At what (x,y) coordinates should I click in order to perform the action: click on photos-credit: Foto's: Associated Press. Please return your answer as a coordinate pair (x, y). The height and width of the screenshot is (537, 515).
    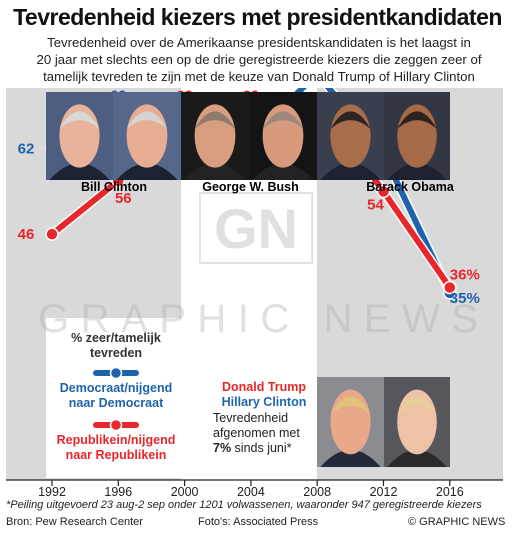
    Looking at the image, I should click on (258, 522).